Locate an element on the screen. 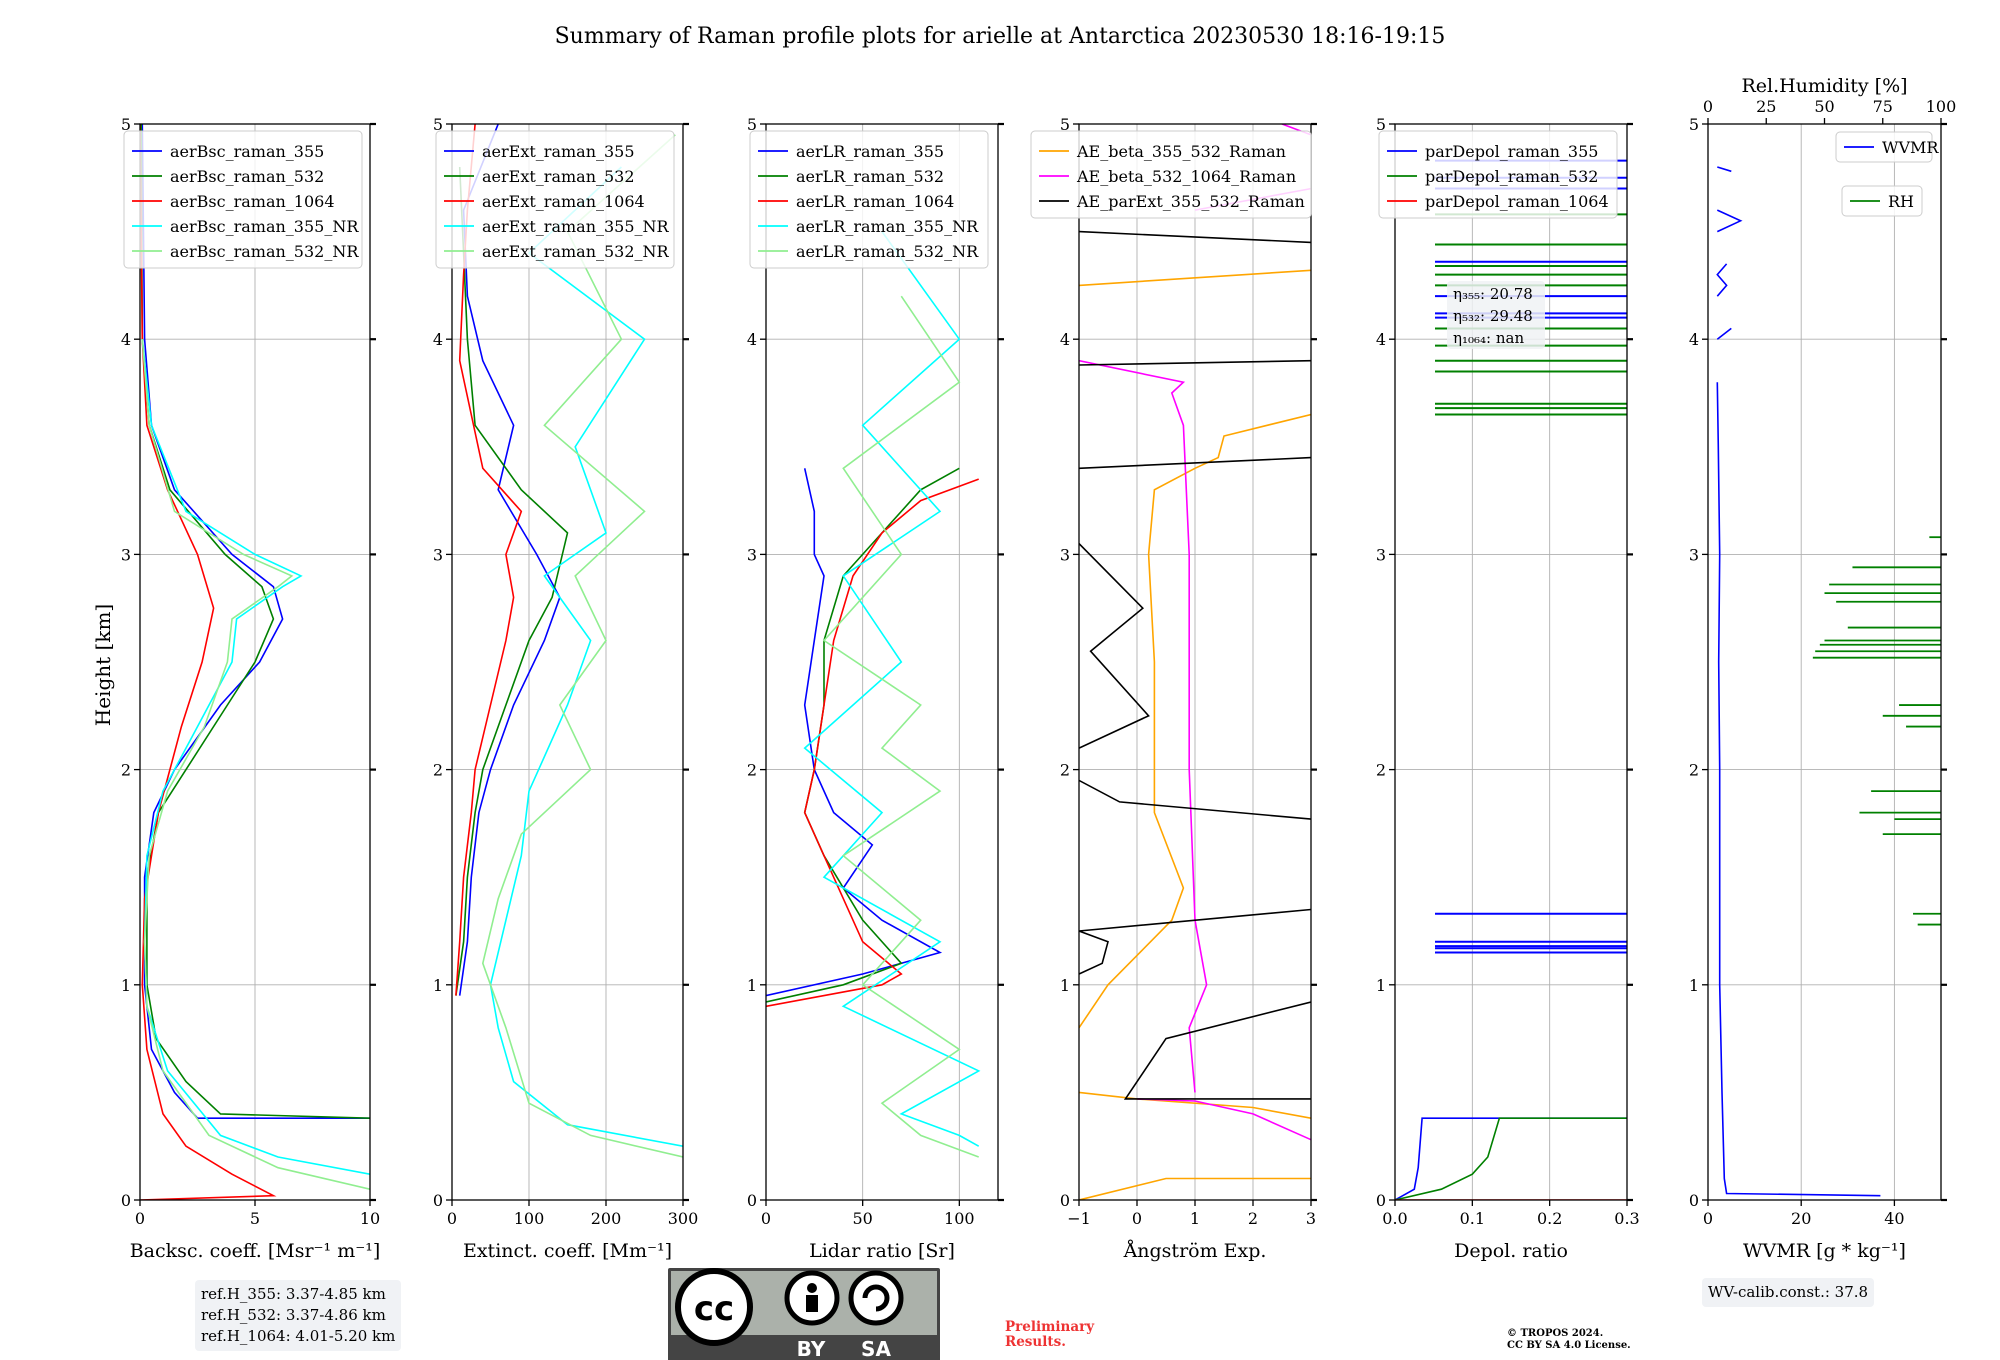  series-group-backscatter is located at coordinates (255, 662).